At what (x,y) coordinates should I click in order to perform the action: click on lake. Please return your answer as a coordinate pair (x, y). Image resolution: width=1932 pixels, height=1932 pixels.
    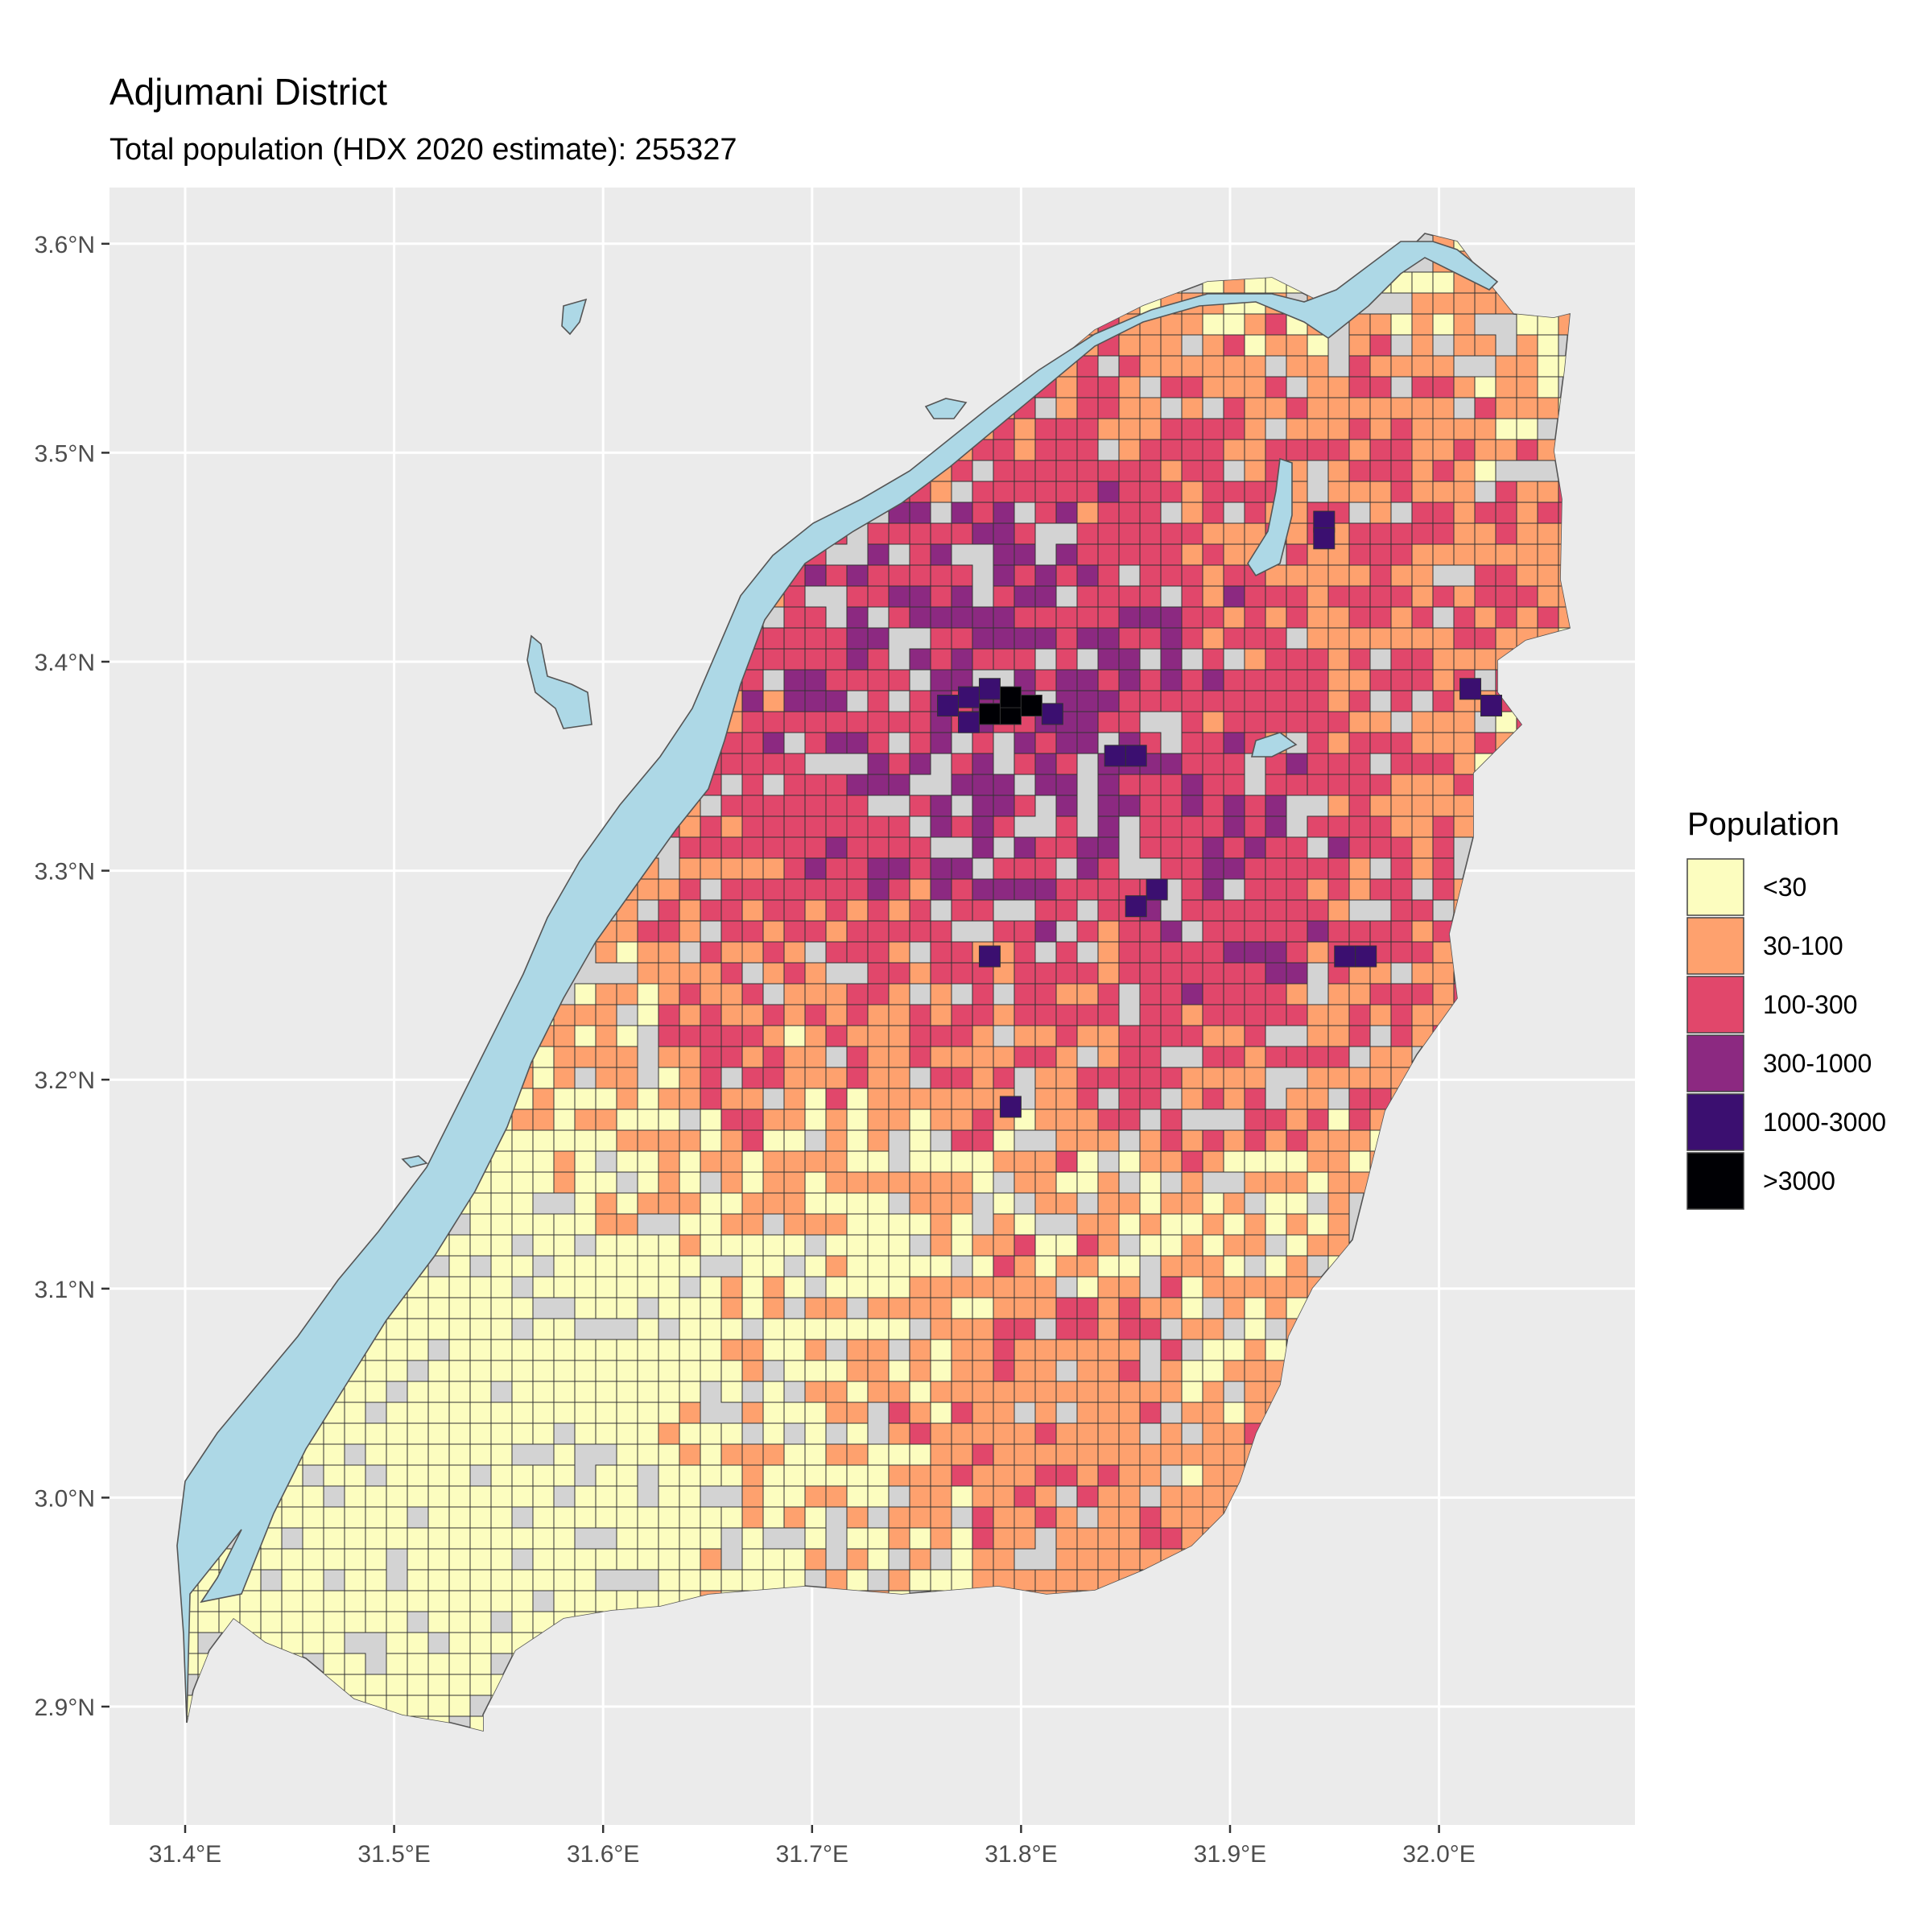
    Looking at the image, I should click on (1270, 517).